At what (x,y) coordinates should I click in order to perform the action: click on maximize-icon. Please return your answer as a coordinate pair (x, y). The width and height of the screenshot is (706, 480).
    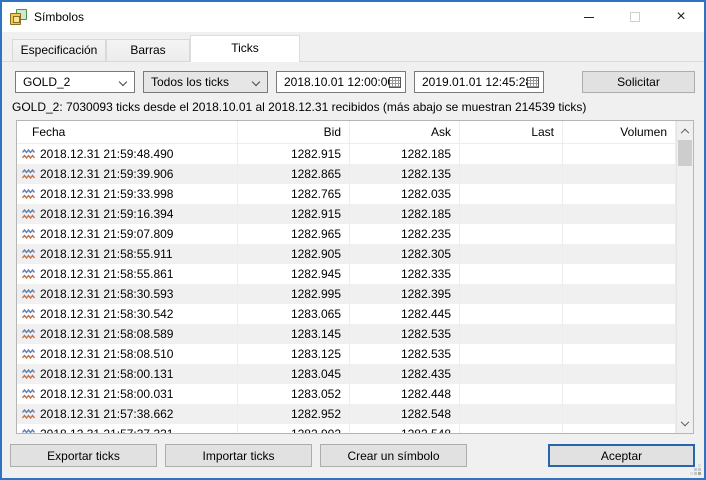
    Looking at the image, I should click on (635, 17).